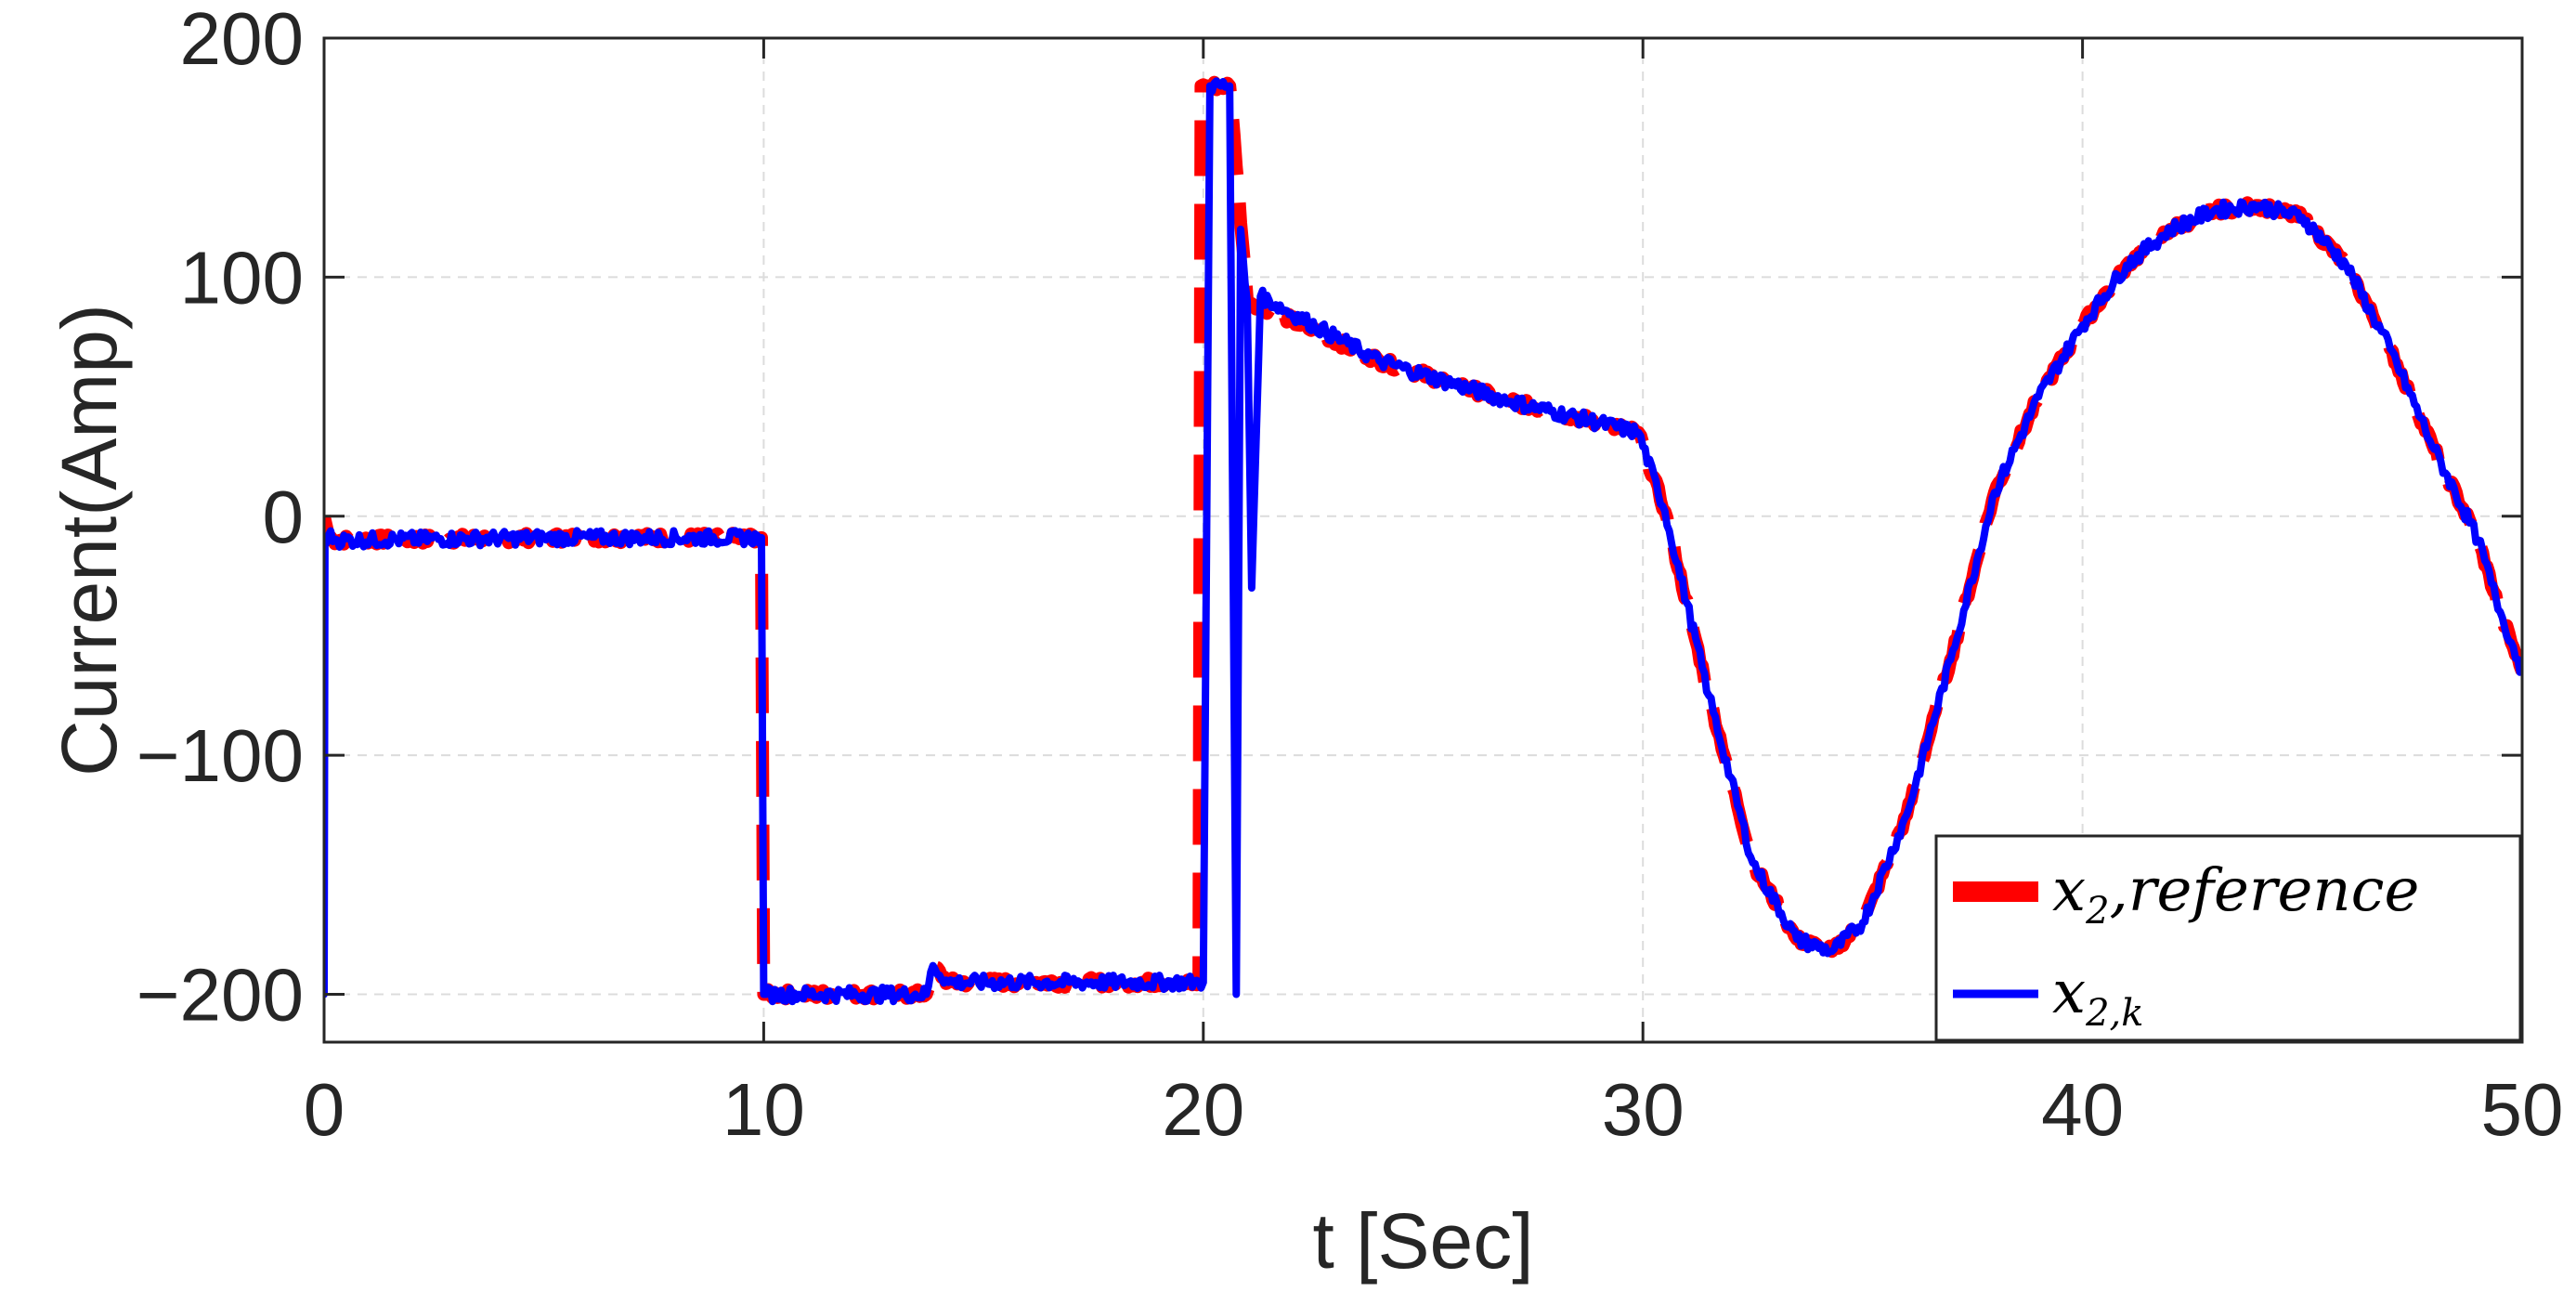 This screenshot has height=1305, width=2576. Describe the element at coordinates (2228, 938) in the screenshot. I see `legend-box` at that location.